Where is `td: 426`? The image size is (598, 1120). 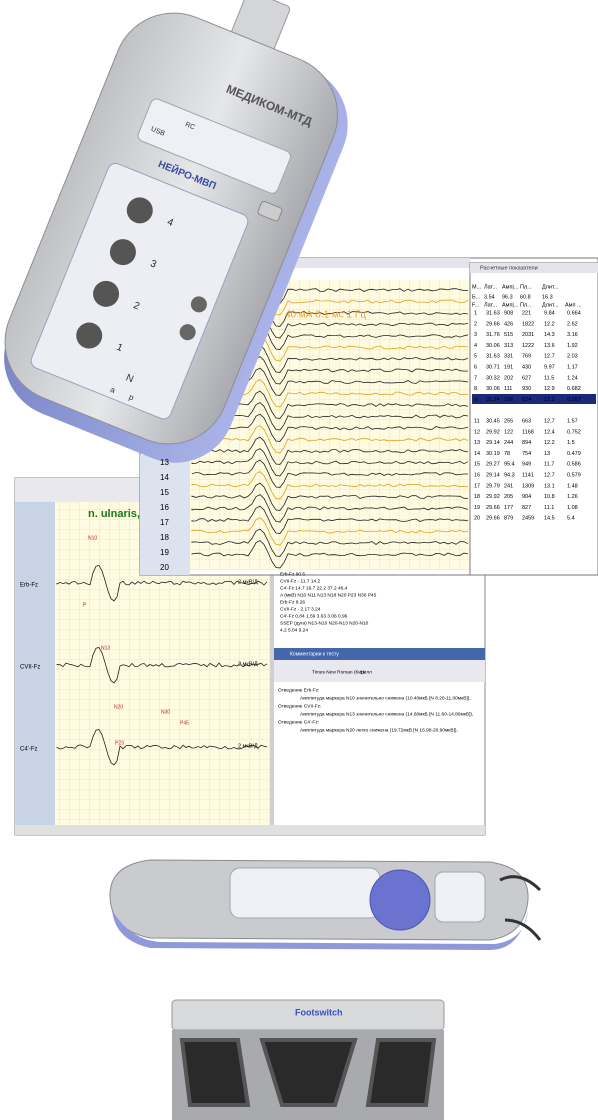 td: 426 is located at coordinates (508, 324).